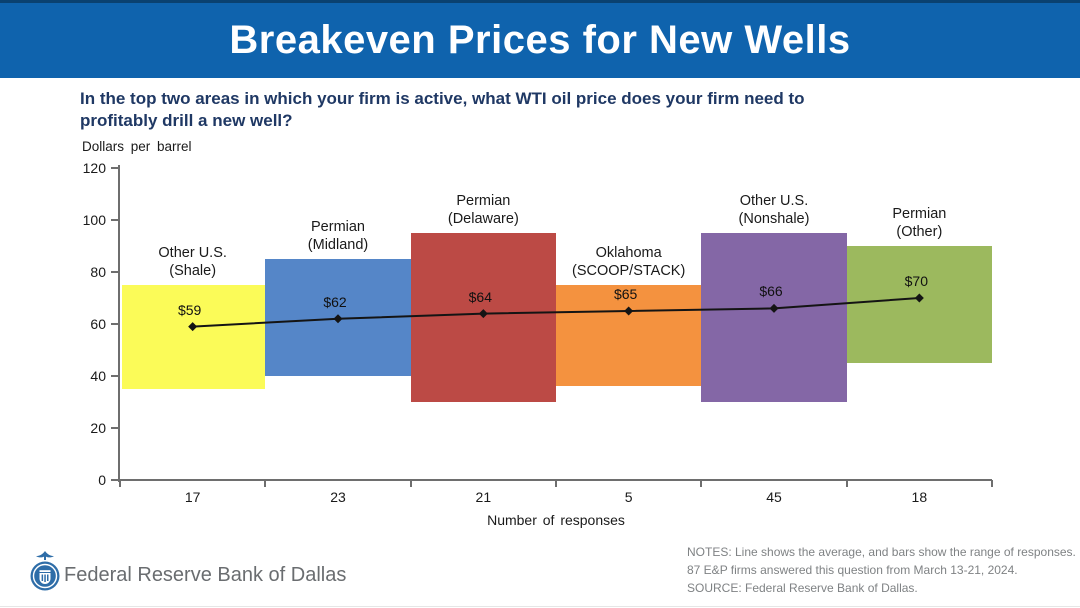 The height and width of the screenshot is (608, 1080). I want to click on y-tick-label: 40, so click(98, 376).